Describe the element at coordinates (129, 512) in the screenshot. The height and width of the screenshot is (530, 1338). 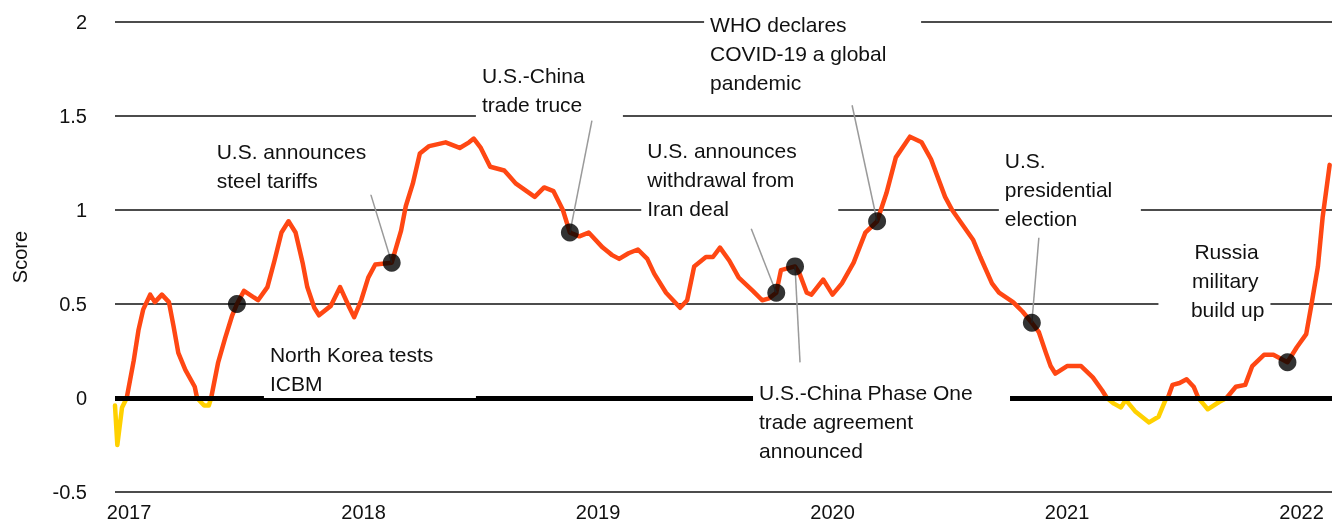
I see `x-tick-label: 2017` at that location.